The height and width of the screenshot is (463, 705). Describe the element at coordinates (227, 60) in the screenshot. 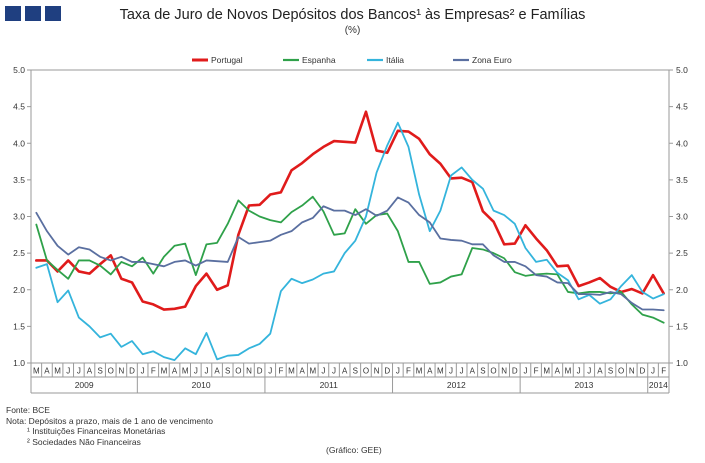

I see `legend-label: Portugal` at that location.